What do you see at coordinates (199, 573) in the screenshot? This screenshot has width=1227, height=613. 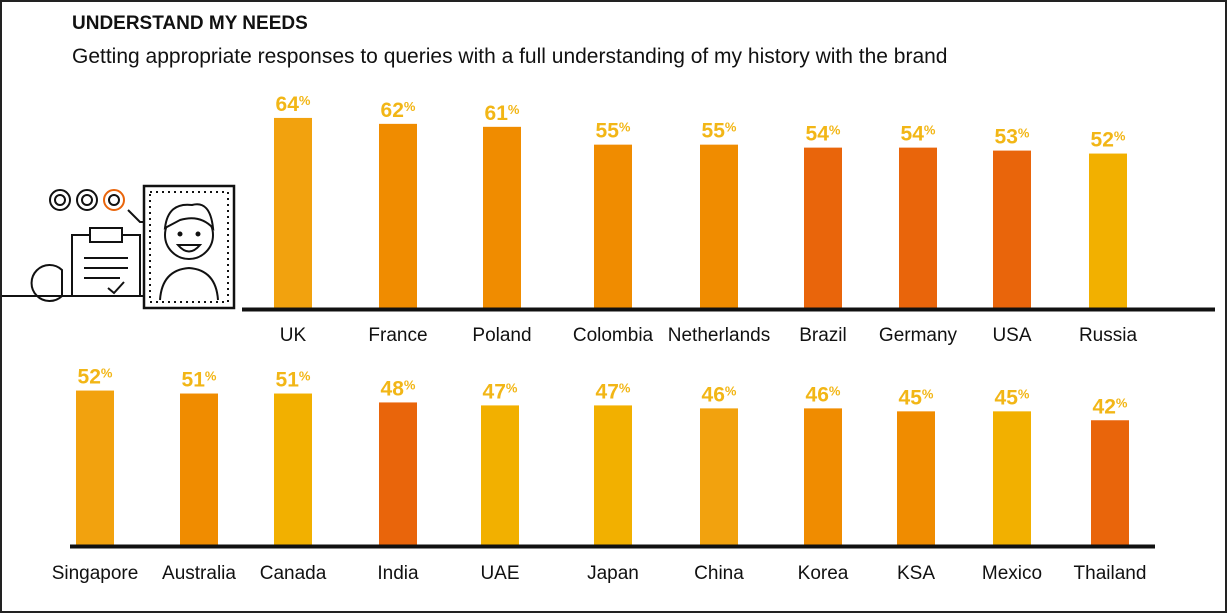 I see `x-tick-label: Australia` at bounding box center [199, 573].